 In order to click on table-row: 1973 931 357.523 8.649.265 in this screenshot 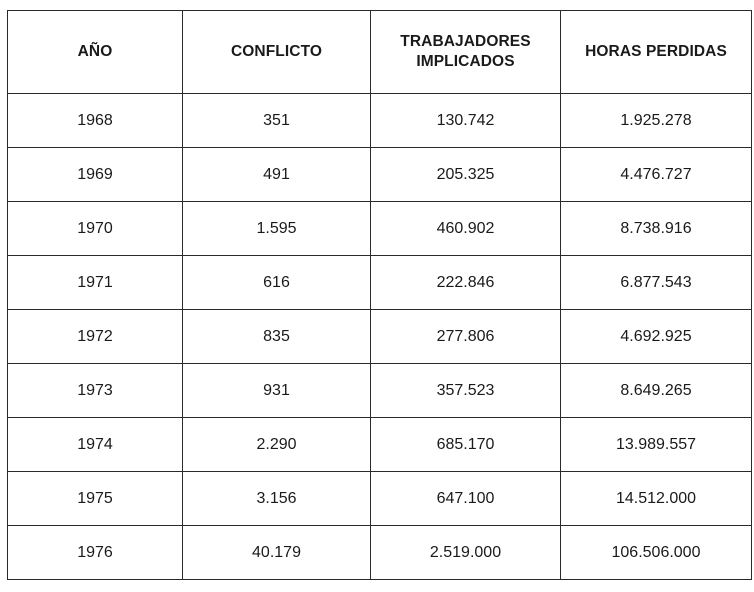, I will do `click(379, 390)`.